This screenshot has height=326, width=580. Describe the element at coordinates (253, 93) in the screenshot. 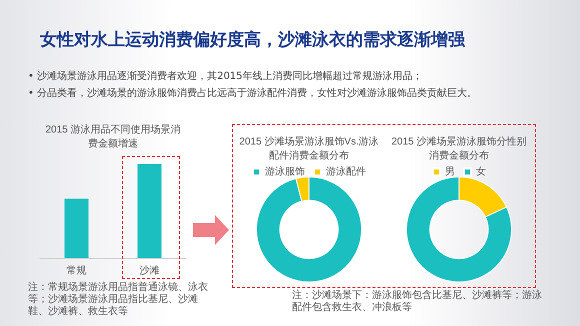

I see `text: • 分品类看，沙滩场景的游泳服饰消费占比远高于游泳配件消费，女性对沙滩游泳服饰品类贡献巨大。` at that location.